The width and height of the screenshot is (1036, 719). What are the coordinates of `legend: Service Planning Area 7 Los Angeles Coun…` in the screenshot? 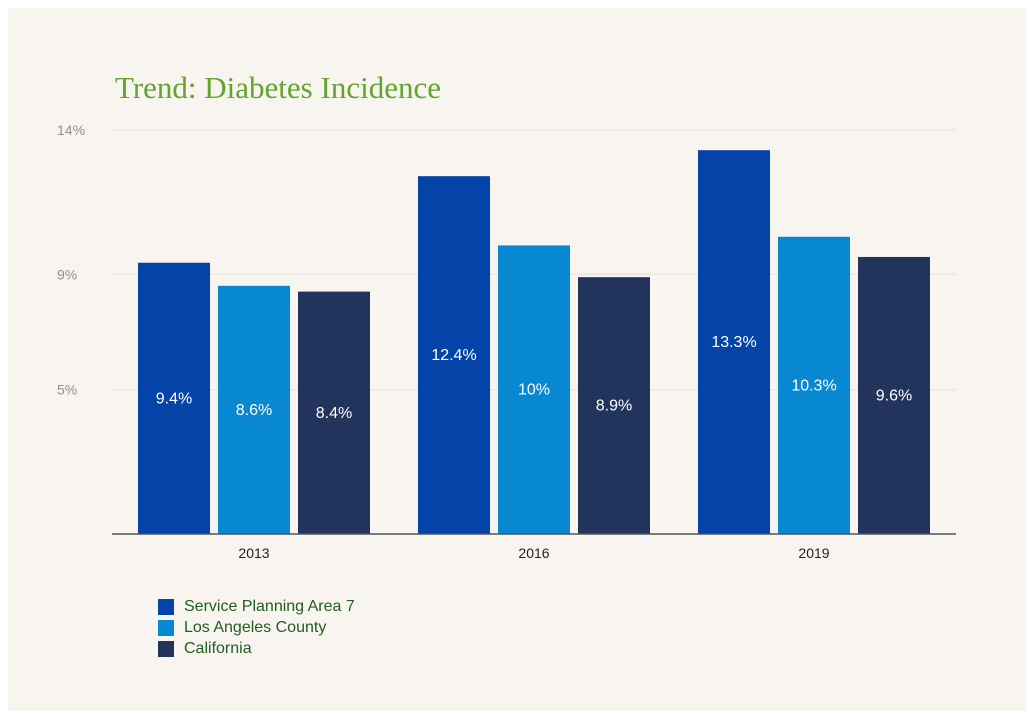 It's located at (256, 627).